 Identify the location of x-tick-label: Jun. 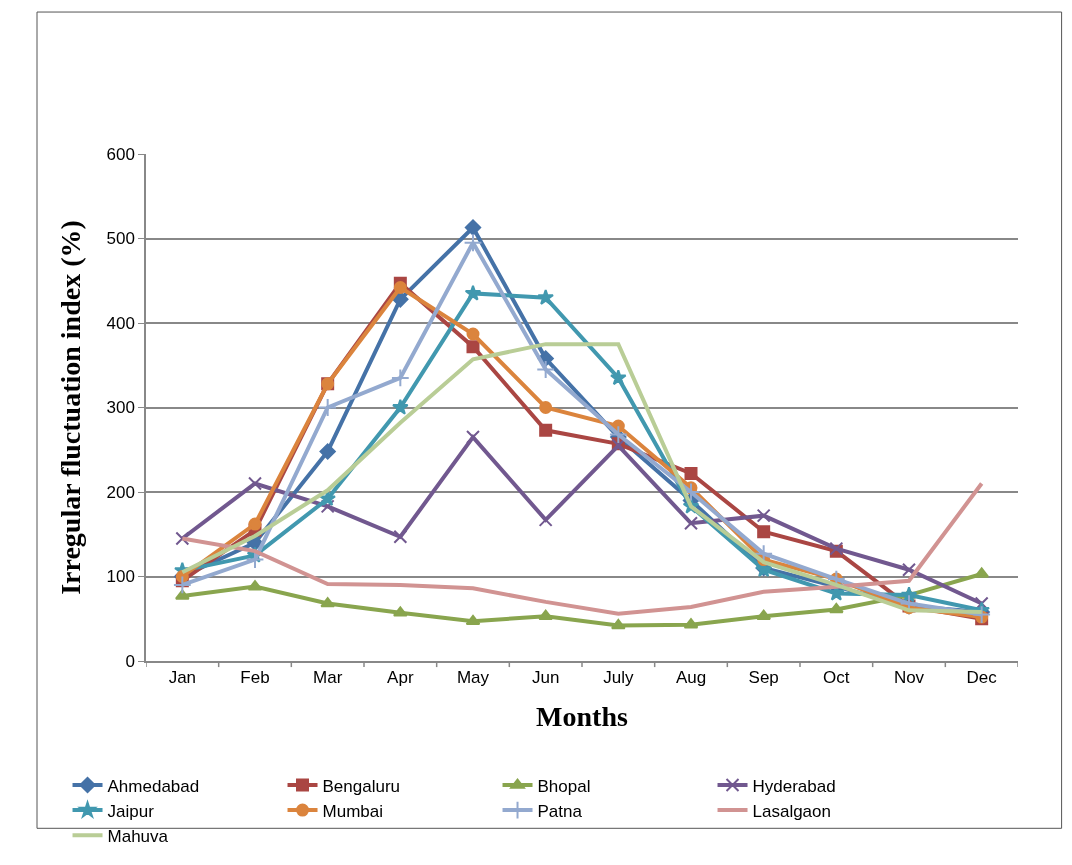
(545, 678).